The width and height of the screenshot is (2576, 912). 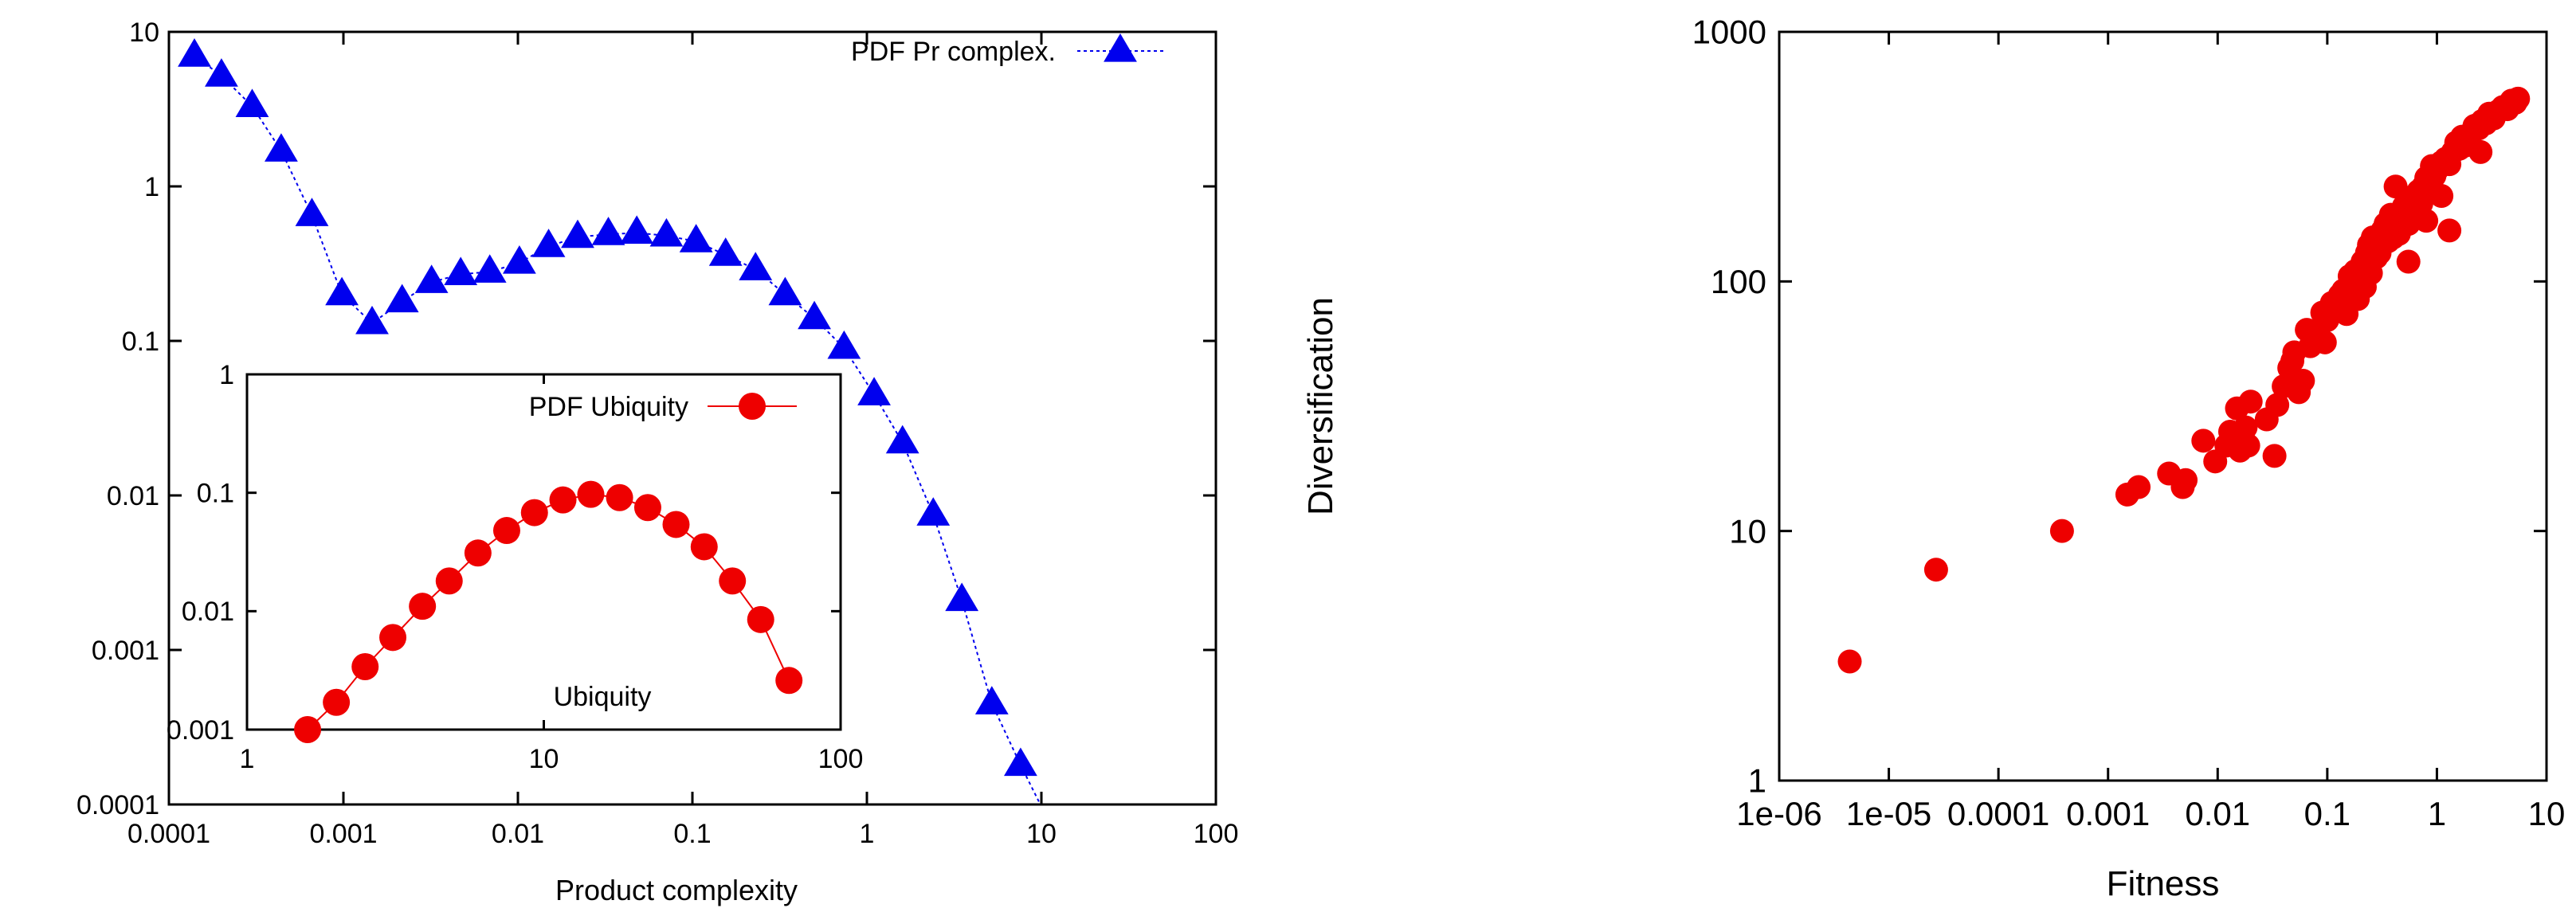 What do you see at coordinates (144, 33) in the screenshot?
I see `main-y-tick-label: 10` at bounding box center [144, 33].